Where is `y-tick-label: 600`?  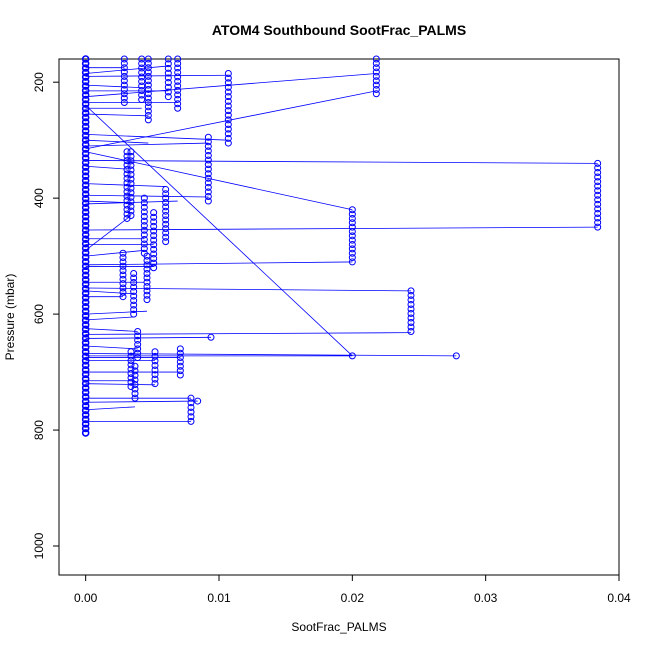 y-tick-label: 600 is located at coordinates (39, 314).